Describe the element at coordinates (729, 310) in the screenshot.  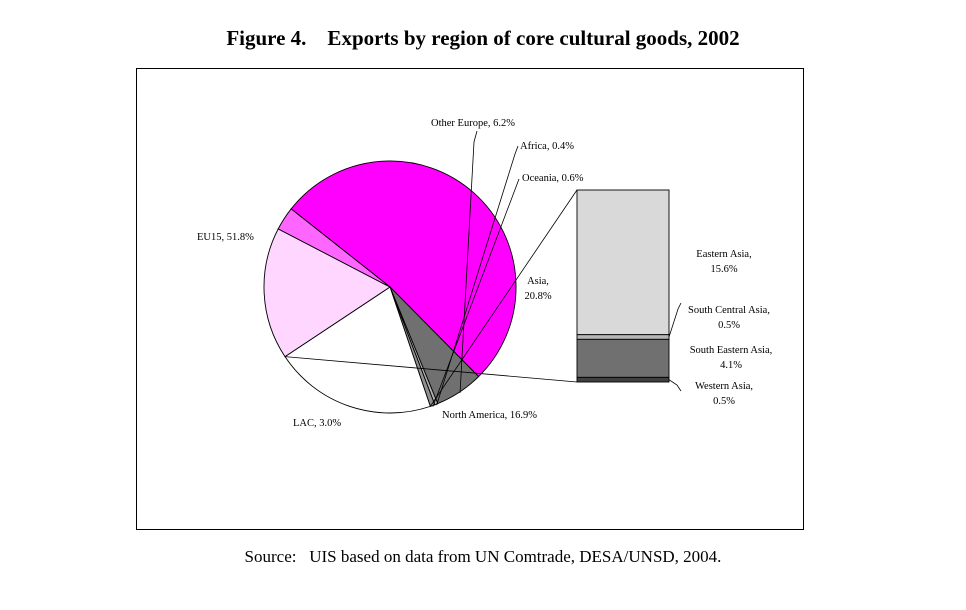
I see `label-south-central-asia-line1: South Central Asia,` at that location.